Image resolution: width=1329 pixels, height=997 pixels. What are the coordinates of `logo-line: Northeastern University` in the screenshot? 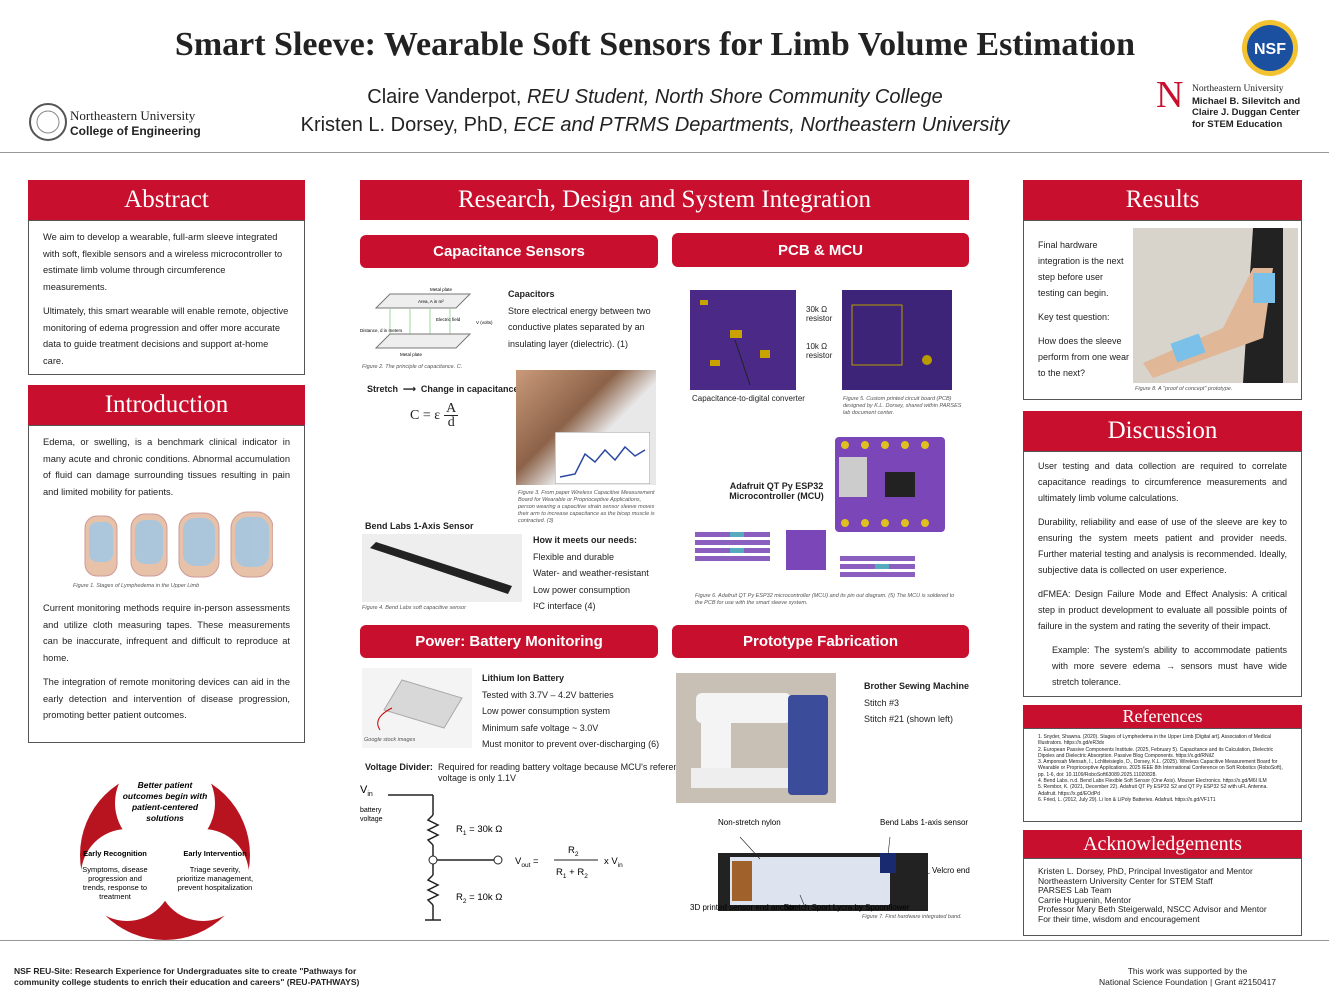 It's located at (1238, 89).